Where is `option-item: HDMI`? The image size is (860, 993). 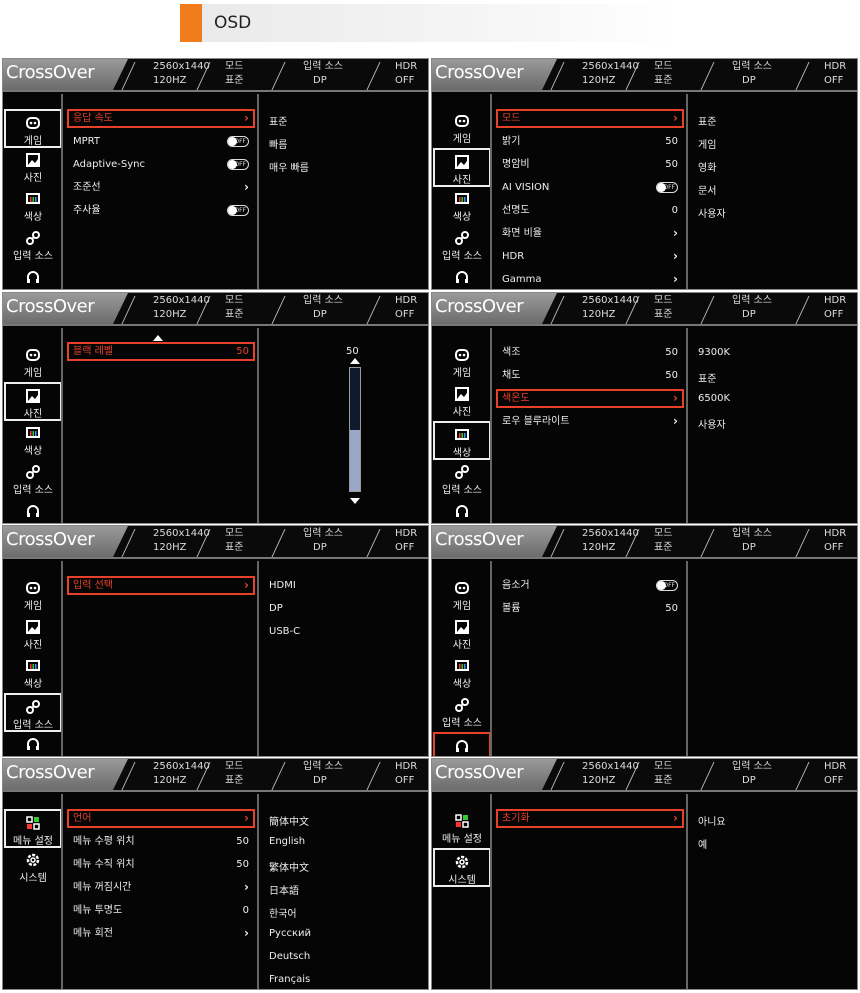 option-item: HDMI is located at coordinates (282, 585).